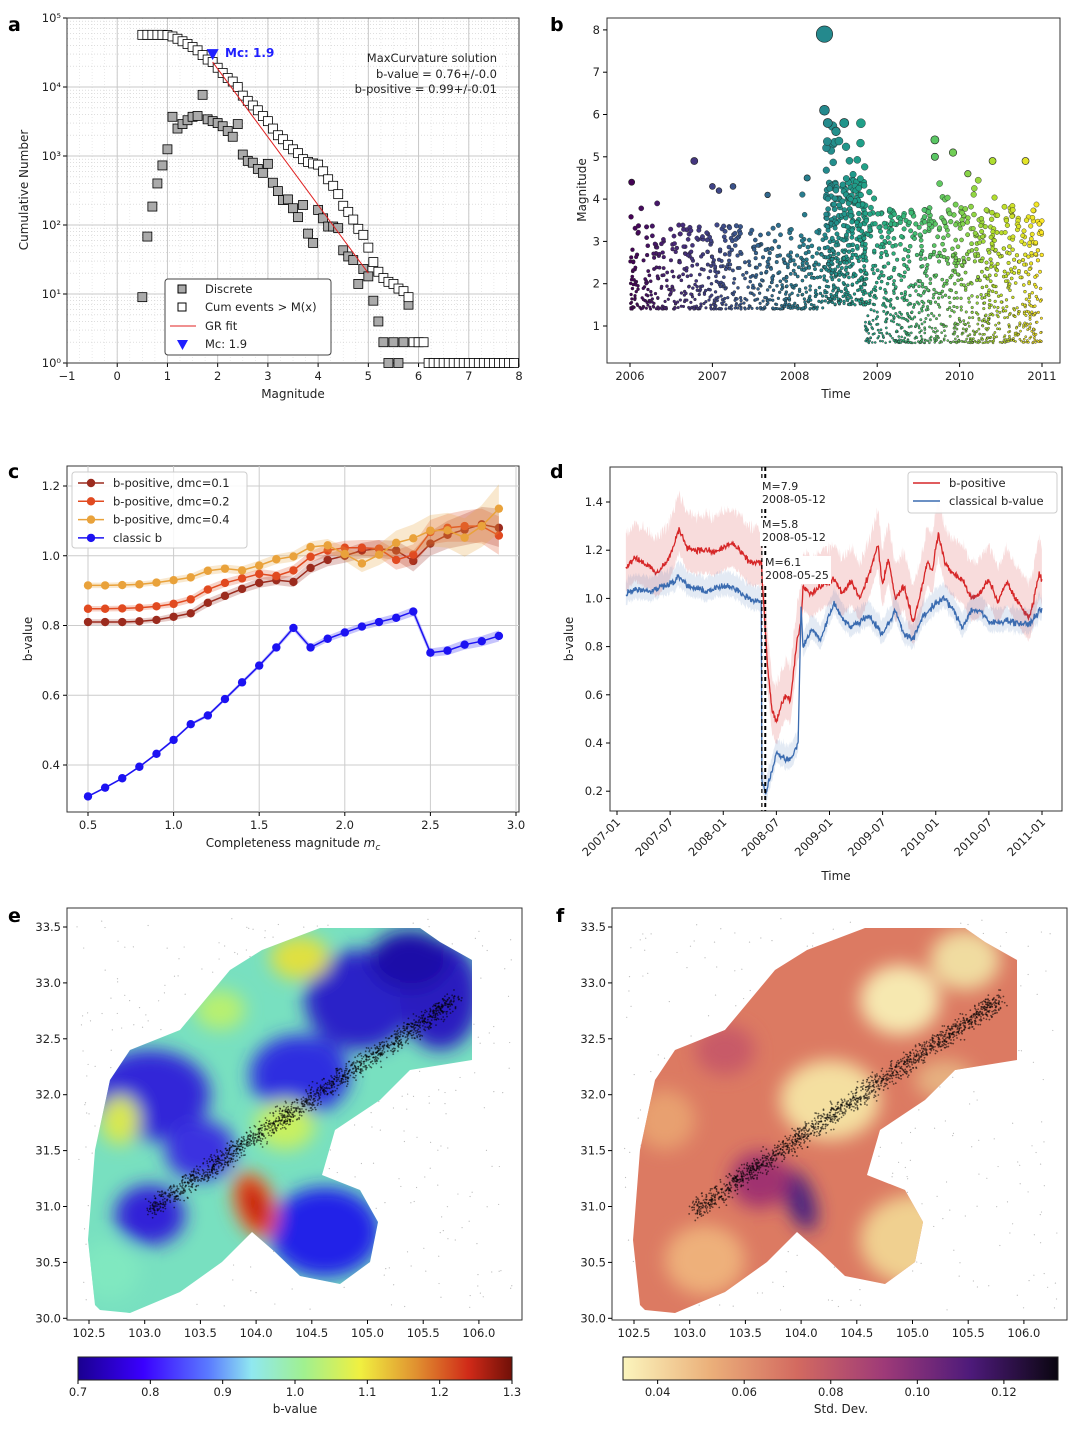  I want to click on x-tick-label: 1, so click(167, 376).